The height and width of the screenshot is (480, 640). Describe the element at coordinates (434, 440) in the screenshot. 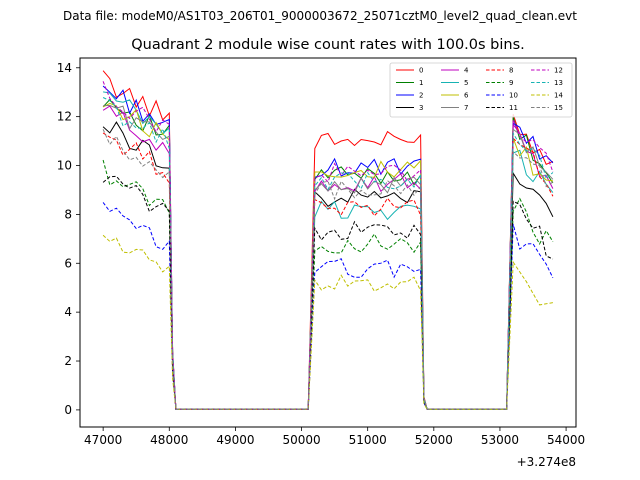

I see `x-tick-label: 52000` at that location.